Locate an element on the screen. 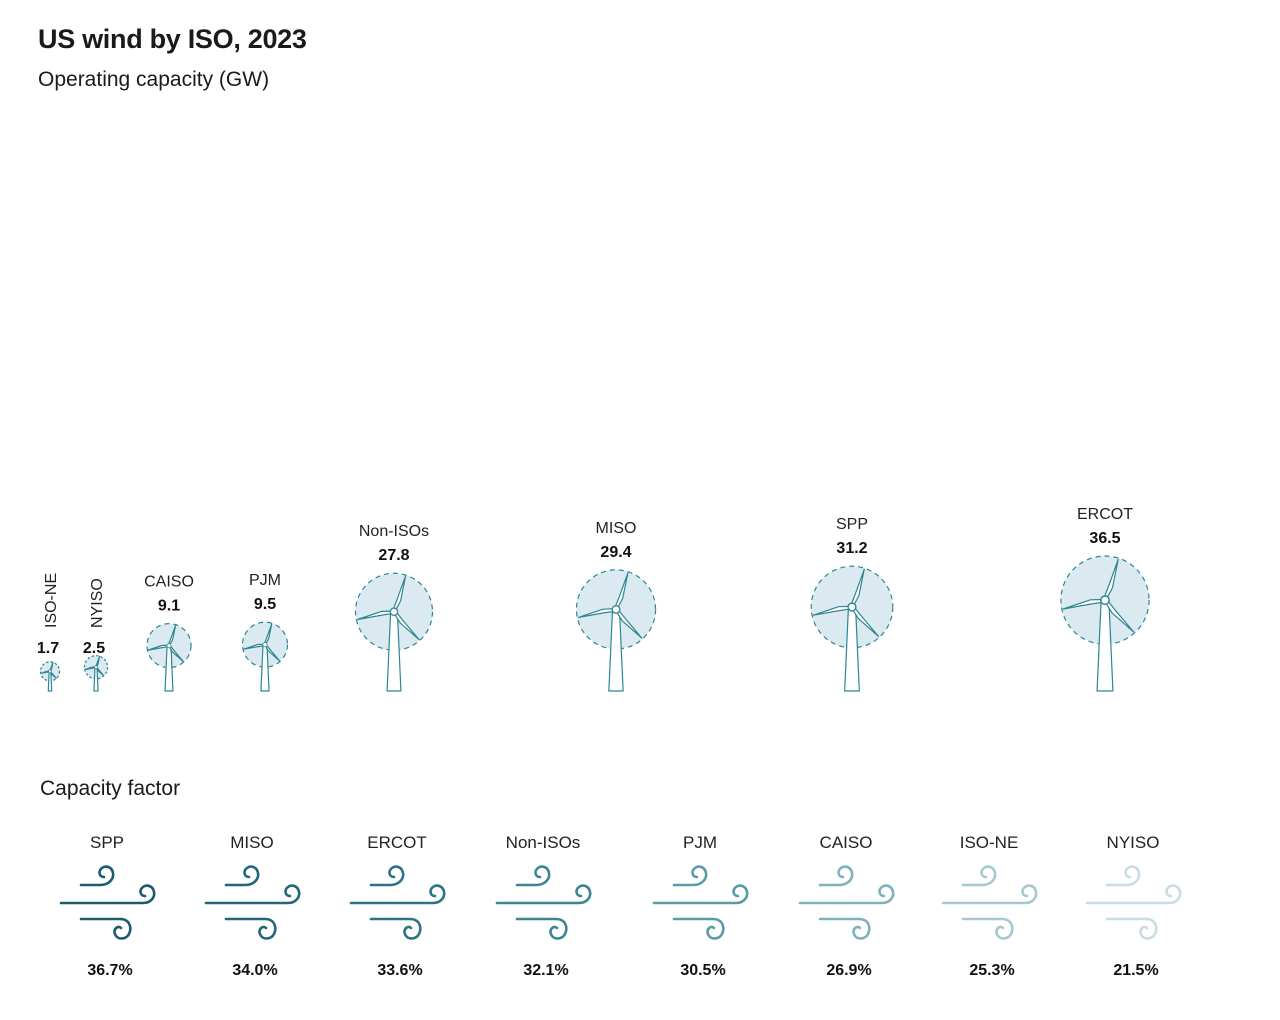 The width and height of the screenshot is (1280, 1020). cf-value-pjm: 30.5% is located at coordinates (702, 970).